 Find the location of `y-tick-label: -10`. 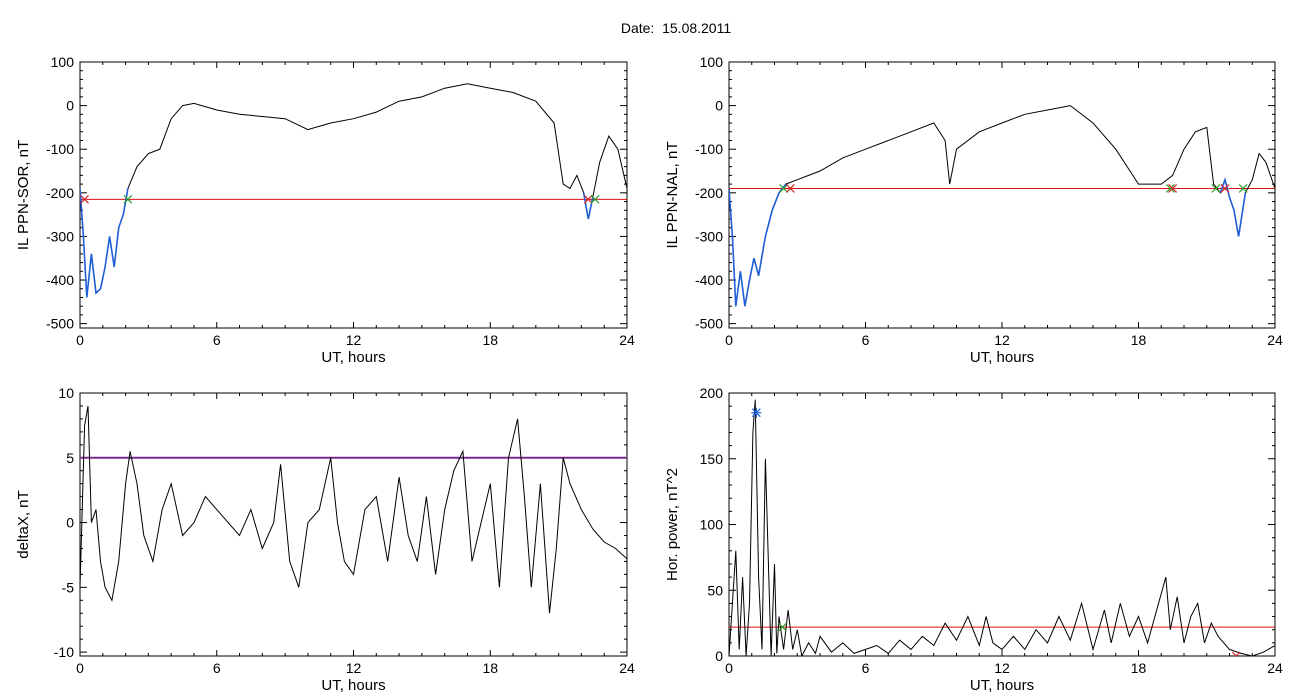

y-tick-label: -10 is located at coordinates (64, 652).